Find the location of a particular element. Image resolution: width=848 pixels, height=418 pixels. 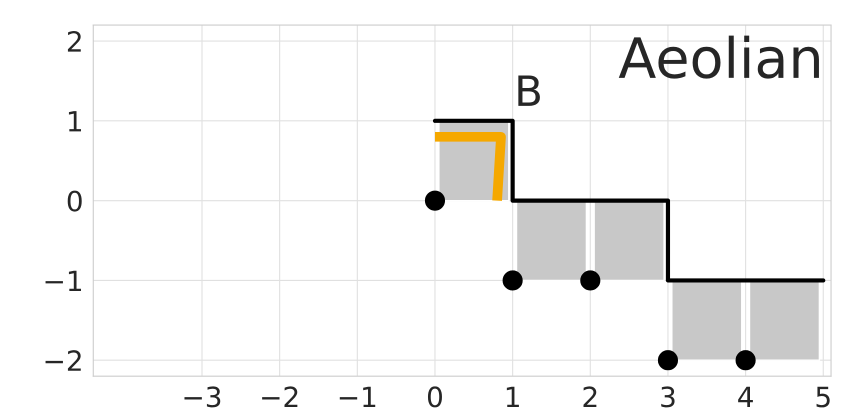

annotation: Aeolian is located at coordinates (718, 57).